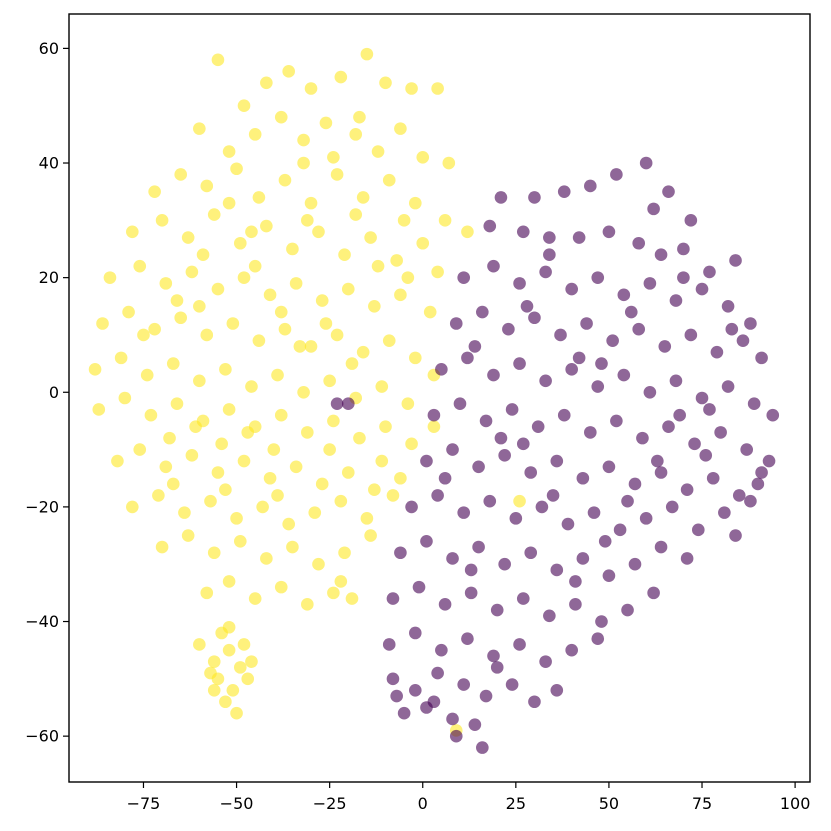 This screenshot has width=831, height=831. Describe the element at coordinates (47, 392) in the screenshot. I see `y-axis-ticks: −60 −40 −20 0 20 40 60` at that location.